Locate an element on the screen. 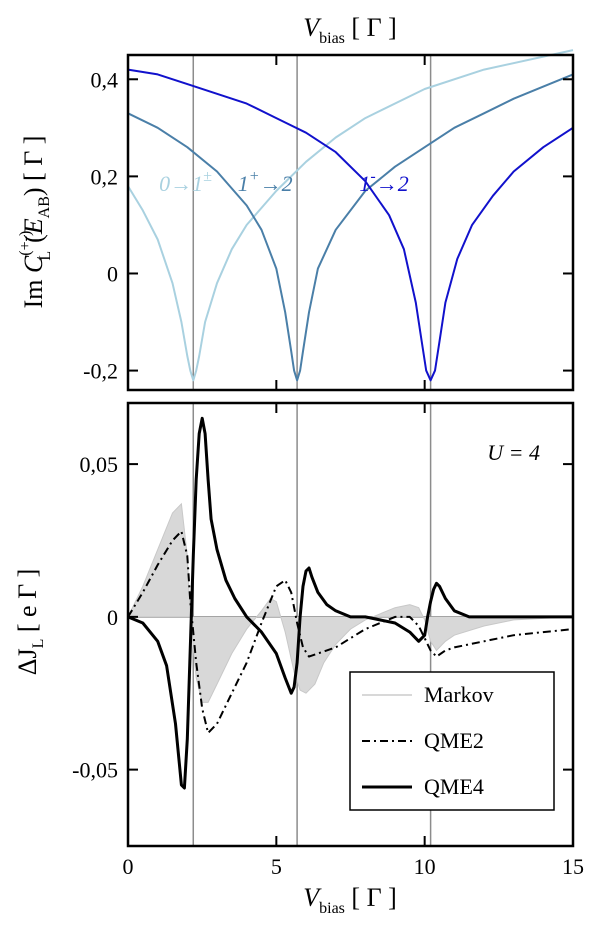 Image resolution: width=601 pixels, height=926 pixels. bottom-y-tick-label-0: -0,05 is located at coordinates (95, 770).